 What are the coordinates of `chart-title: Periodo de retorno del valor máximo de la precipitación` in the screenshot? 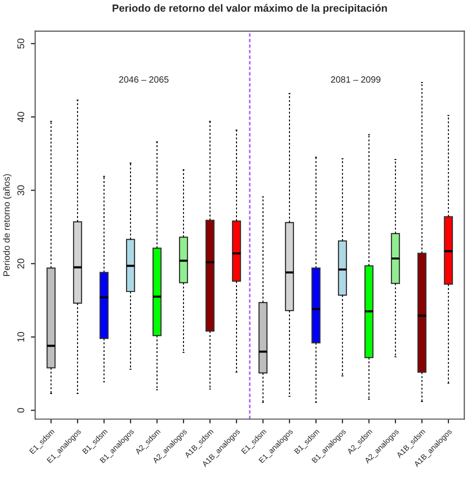 It's located at (249, 9).